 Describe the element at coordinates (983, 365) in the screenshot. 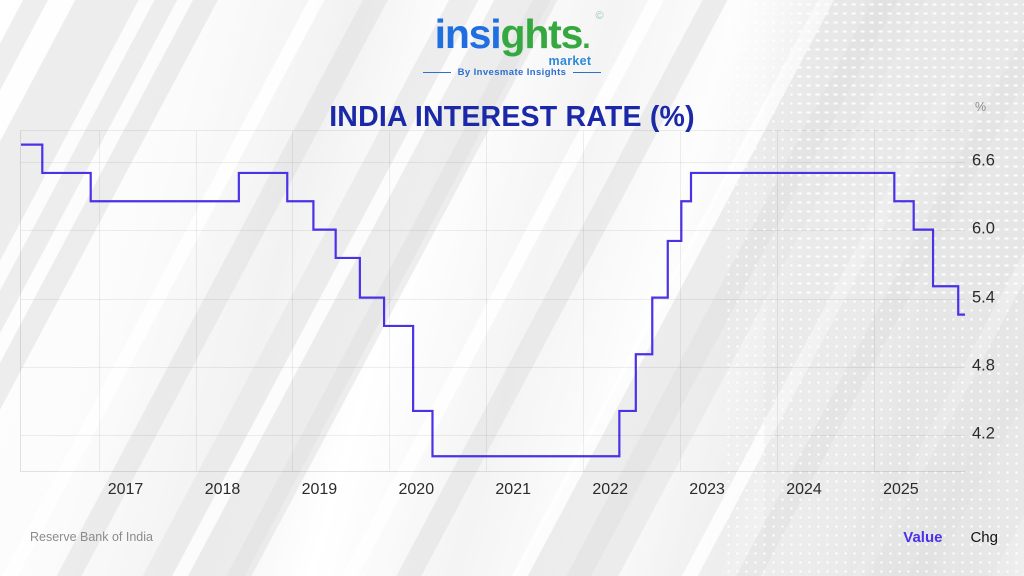

I see `y-axis-tick-label: 4.8` at that location.